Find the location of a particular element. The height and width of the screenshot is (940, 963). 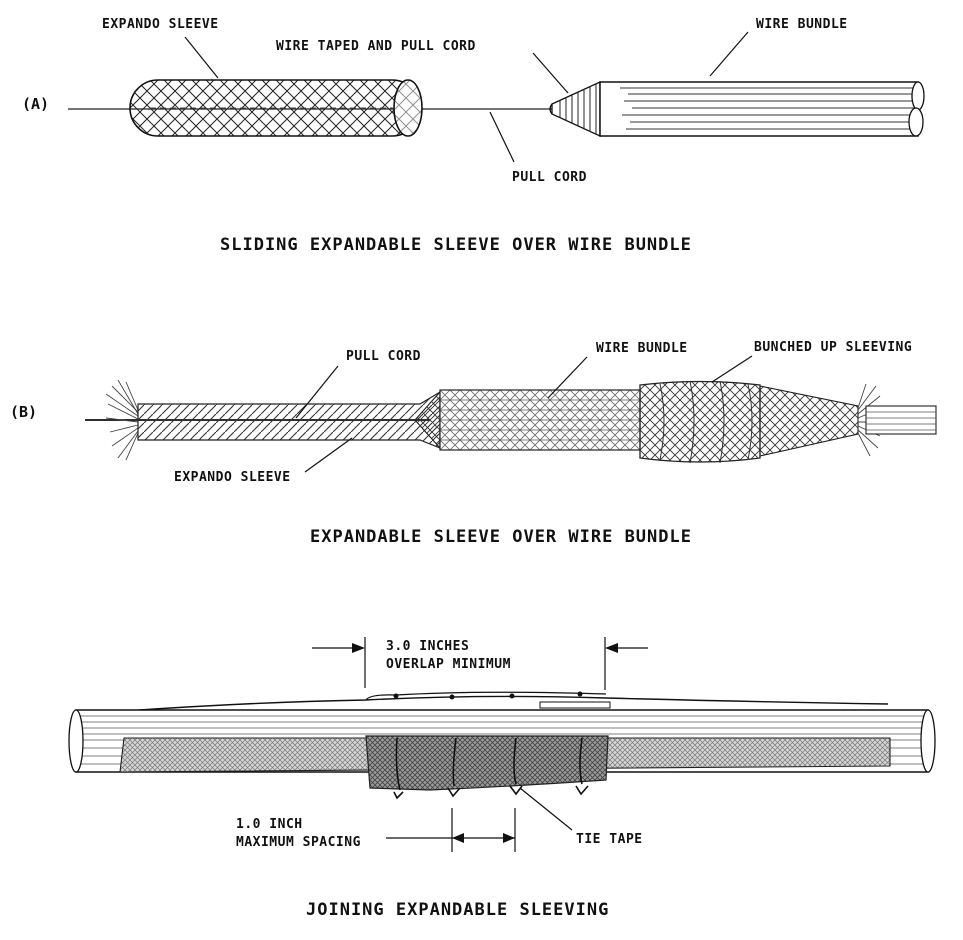

wire-bundle-a is located at coordinates (762, 109).